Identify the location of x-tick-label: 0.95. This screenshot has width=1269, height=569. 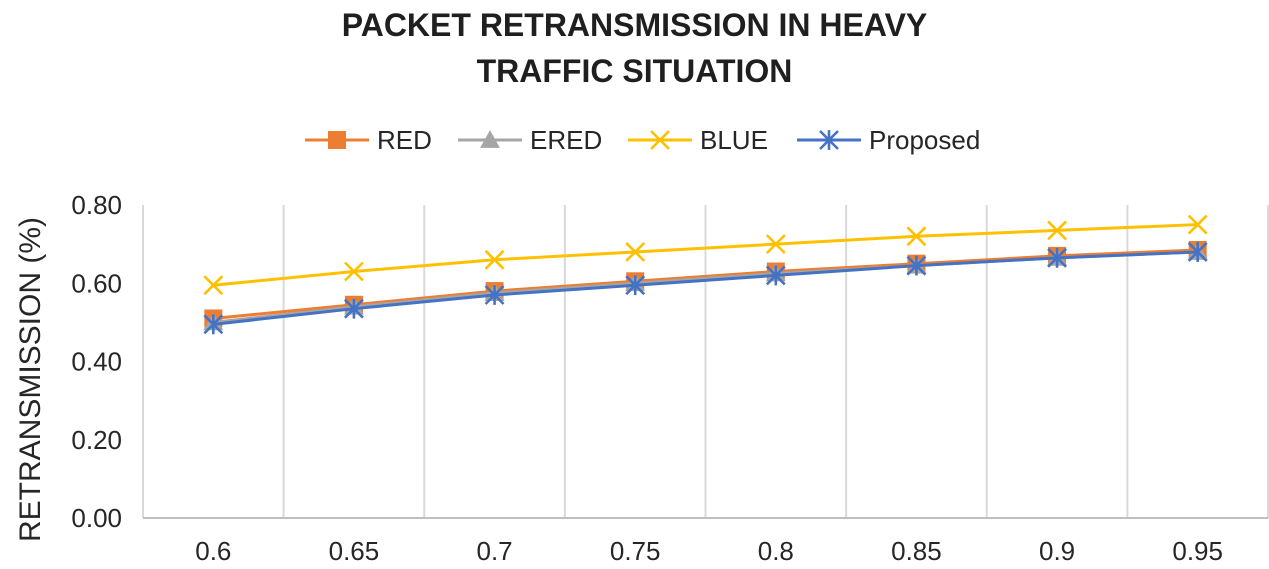
(1197, 551).